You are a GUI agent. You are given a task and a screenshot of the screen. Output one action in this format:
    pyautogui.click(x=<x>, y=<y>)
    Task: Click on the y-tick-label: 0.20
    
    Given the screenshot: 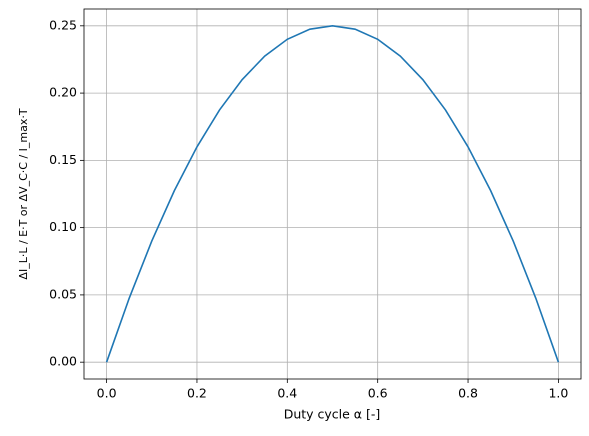 What is the action you would take?
    pyautogui.click(x=63, y=92)
    